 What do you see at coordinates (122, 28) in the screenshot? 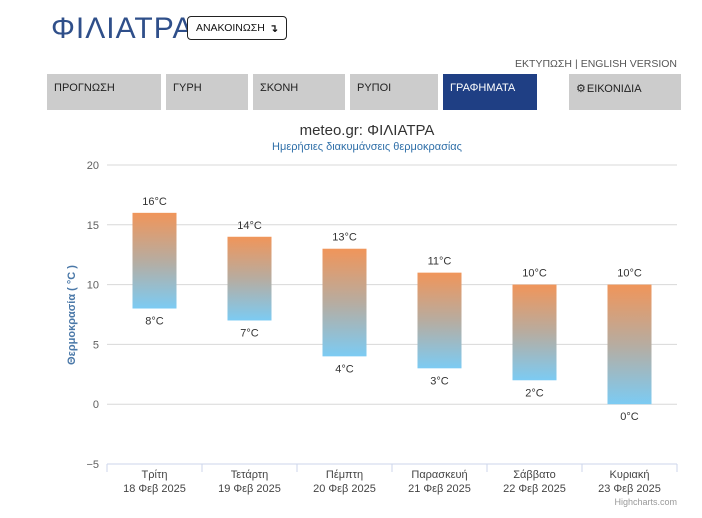
I see `page-title: ΦΙΛΙΑΤΡΑ` at bounding box center [122, 28].